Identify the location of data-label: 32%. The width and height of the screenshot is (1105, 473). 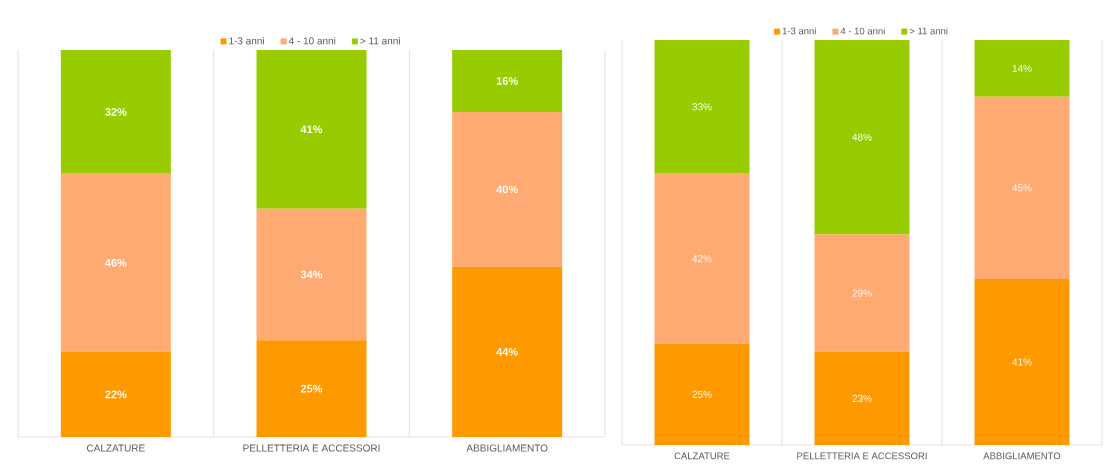
(116, 112).